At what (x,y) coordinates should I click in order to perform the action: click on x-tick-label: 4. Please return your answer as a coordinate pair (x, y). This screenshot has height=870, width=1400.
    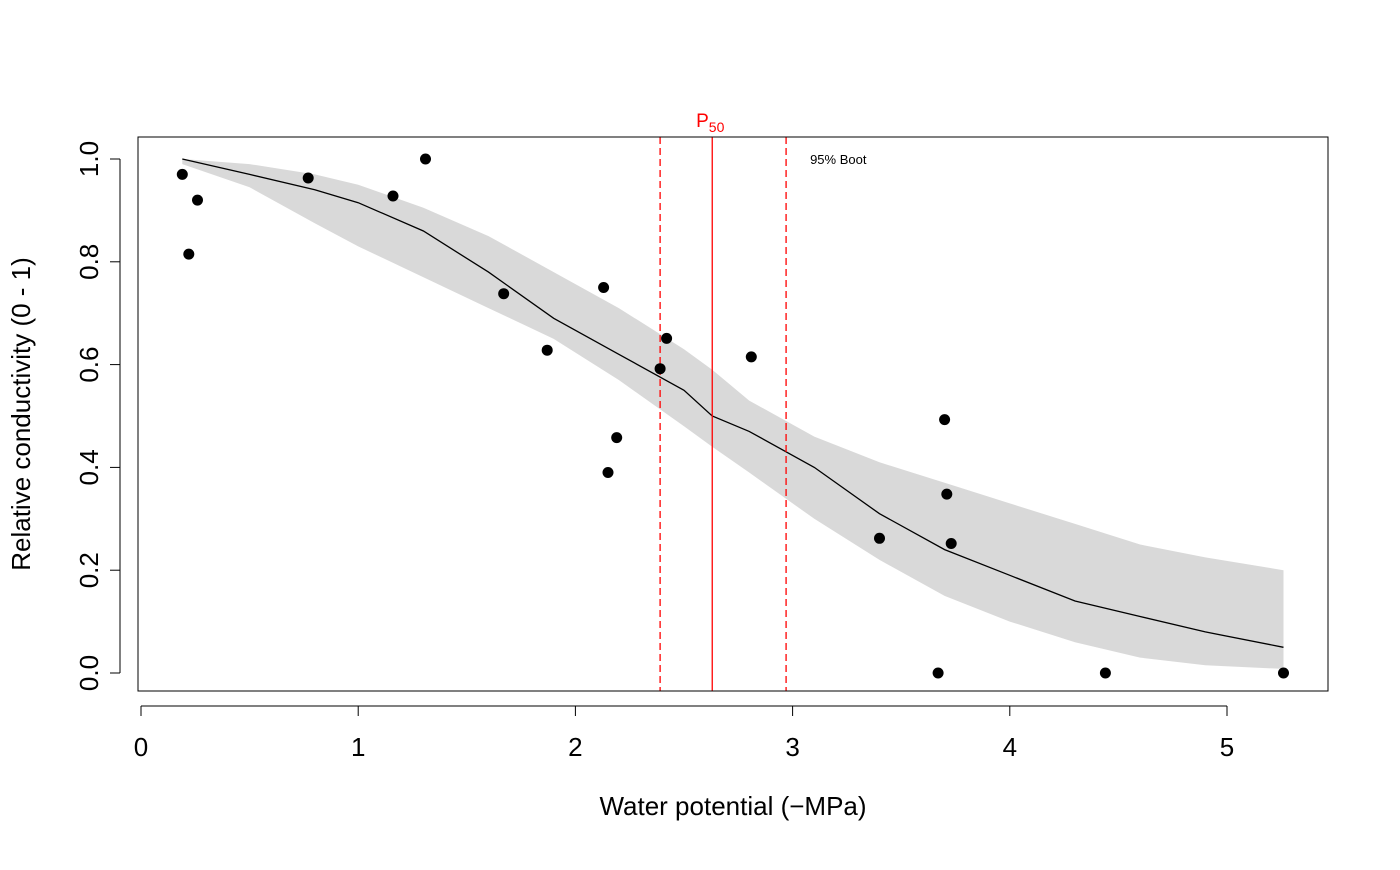
    Looking at the image, I should click on (1010, 747).